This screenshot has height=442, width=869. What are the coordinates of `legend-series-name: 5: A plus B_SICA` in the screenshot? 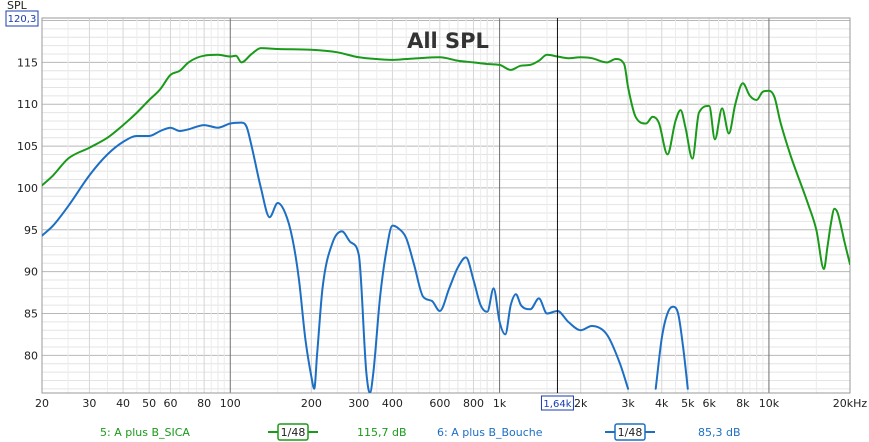 It's located at (145, 432).